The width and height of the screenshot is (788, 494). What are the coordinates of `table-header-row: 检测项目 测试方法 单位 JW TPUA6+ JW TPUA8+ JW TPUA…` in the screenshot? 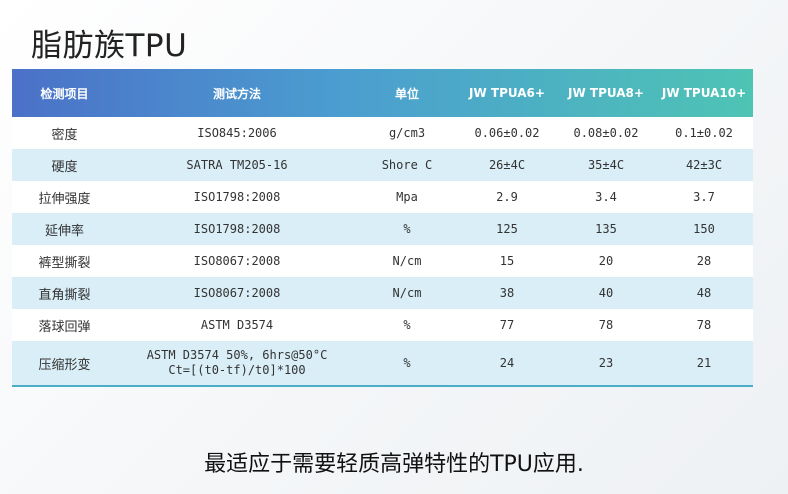 It's located at (382, 93).